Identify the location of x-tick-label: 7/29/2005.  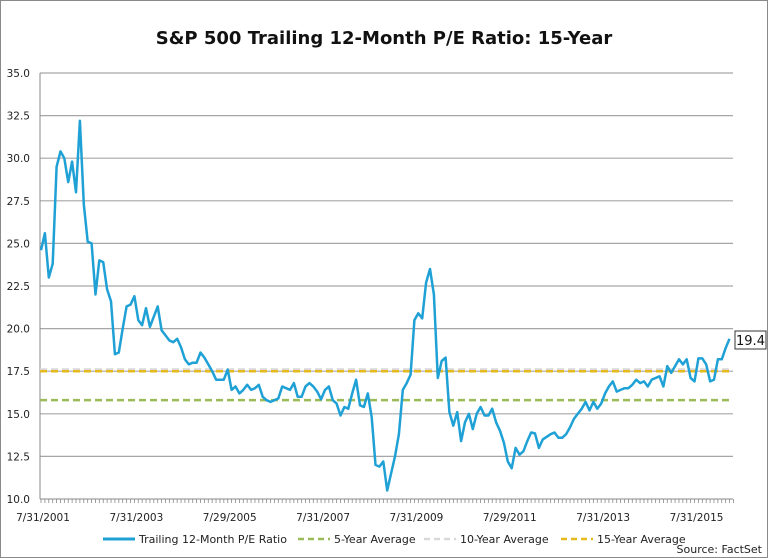
(230, 518).